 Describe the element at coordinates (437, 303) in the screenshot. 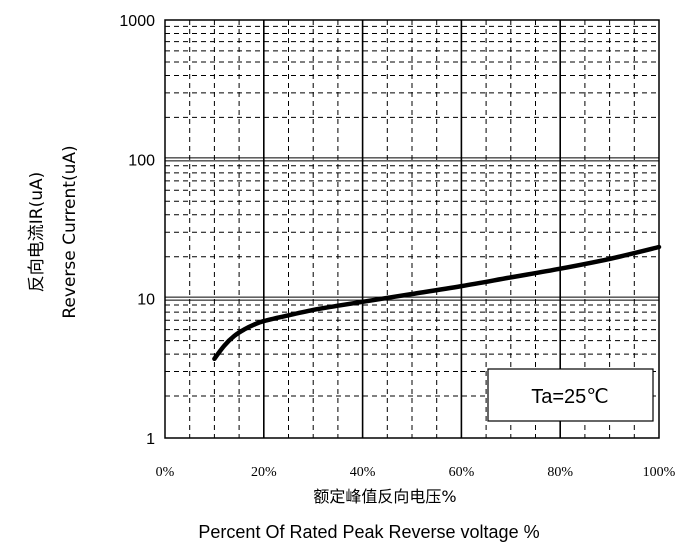

I see `series-line` at that location.